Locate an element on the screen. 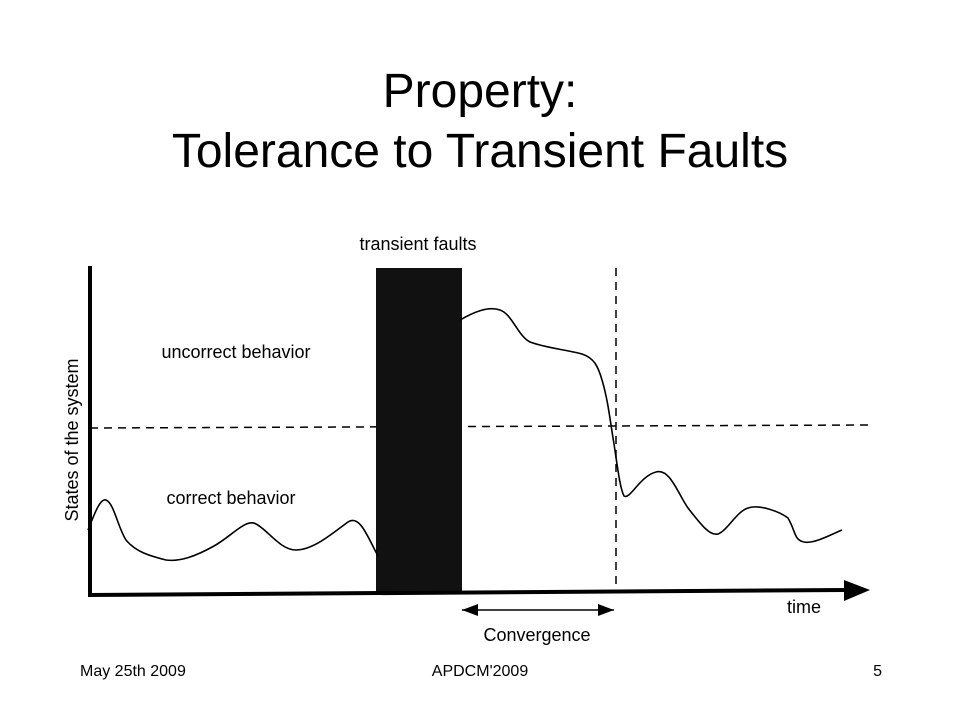 This screenshot has height=720, width=960. x-axis-arrowhead is located at coordinates (857, 590).